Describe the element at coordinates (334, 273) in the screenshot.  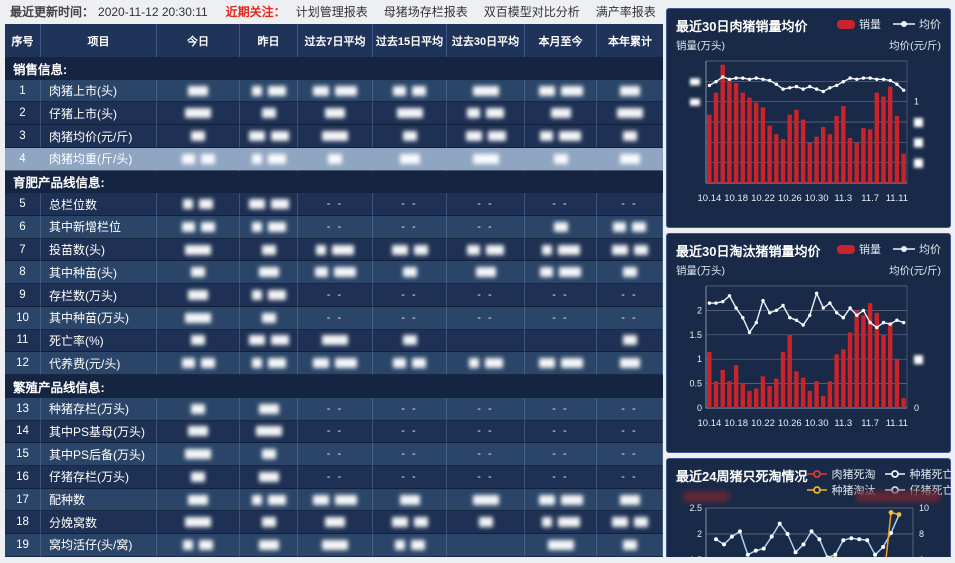
I see `table-row: 8 其中种苗(头)` at that location.